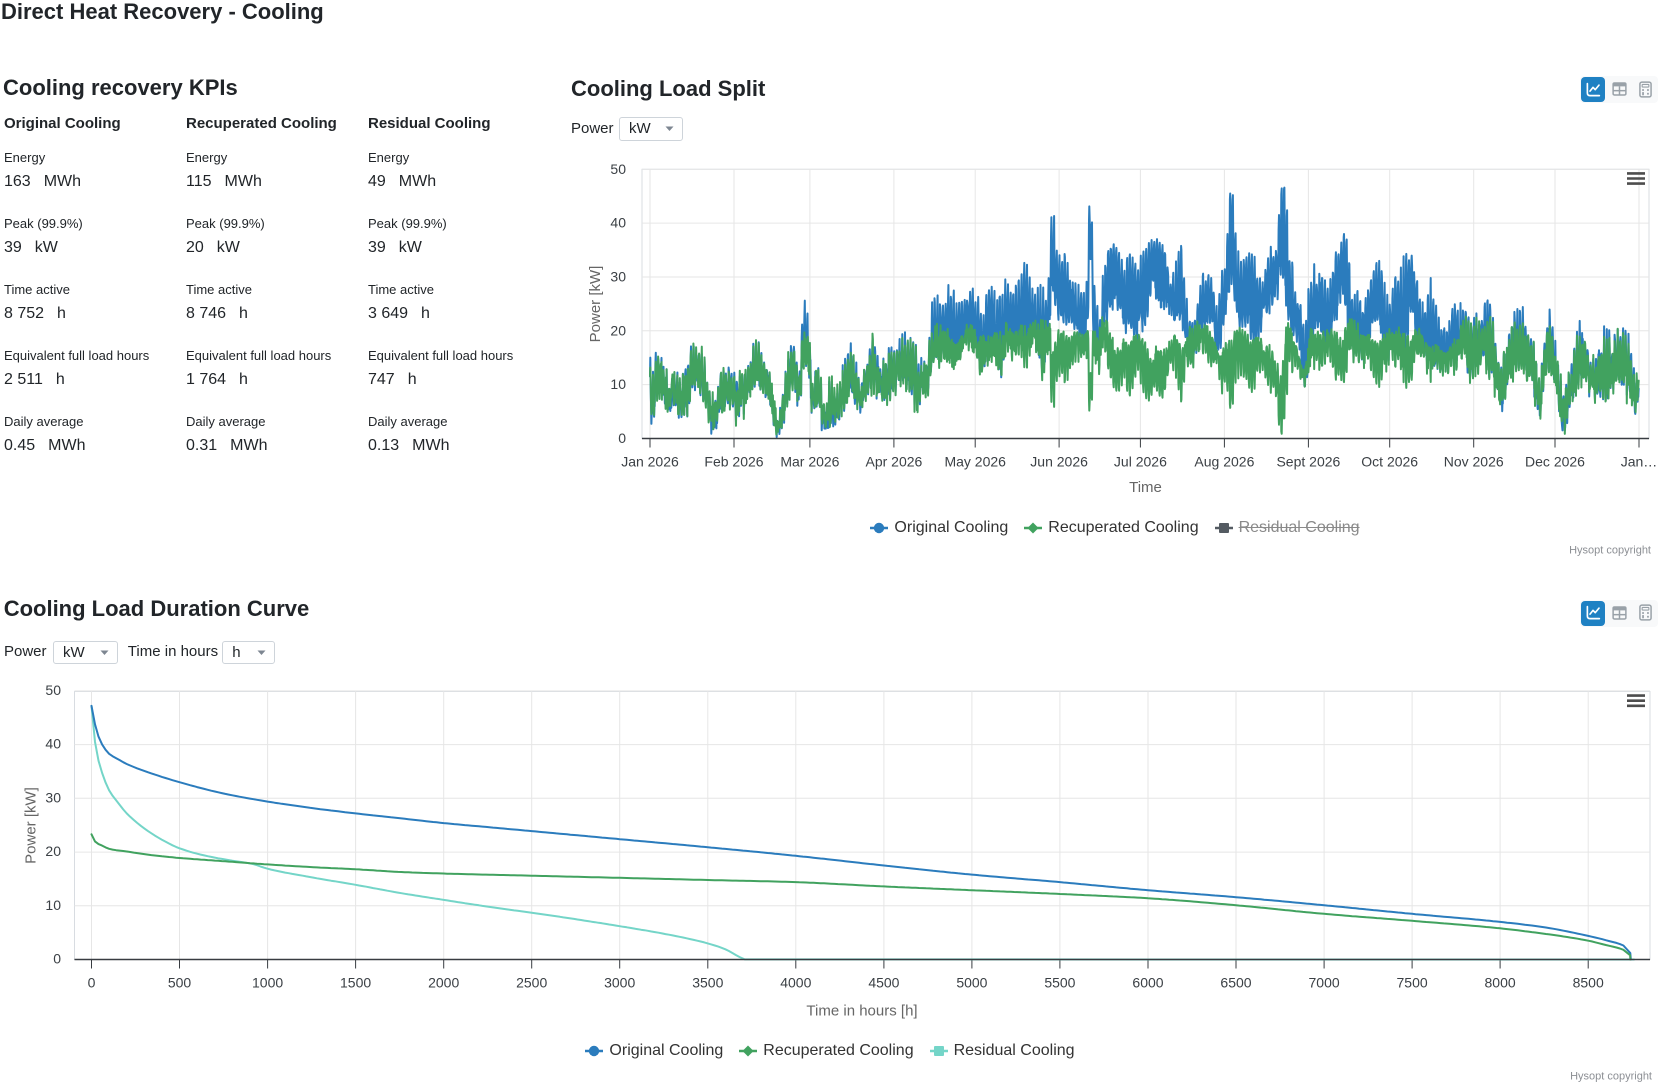 This screenshot has height=1091, width=1660. I want to click on svg-text: Mar 2026, so click(809, 462).